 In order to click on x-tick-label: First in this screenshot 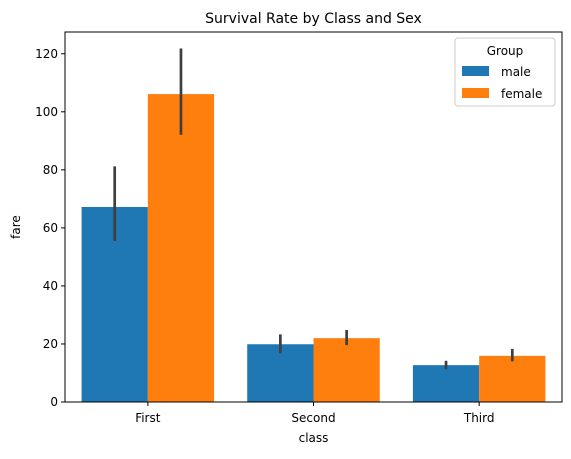, I will do `click(148, 418)`.